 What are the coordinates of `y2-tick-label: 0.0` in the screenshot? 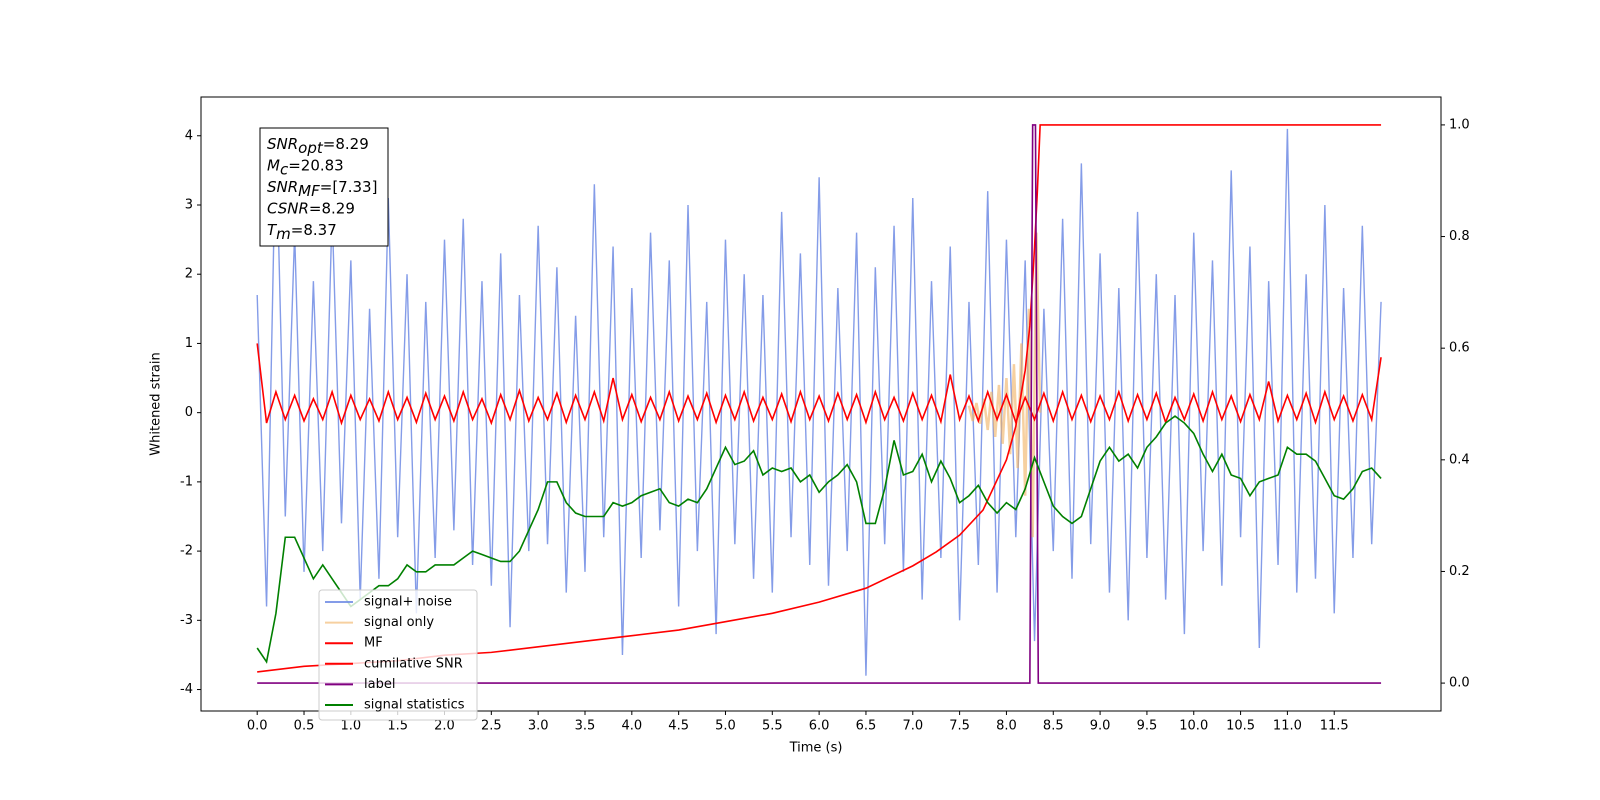 It's located at (1459, 683).